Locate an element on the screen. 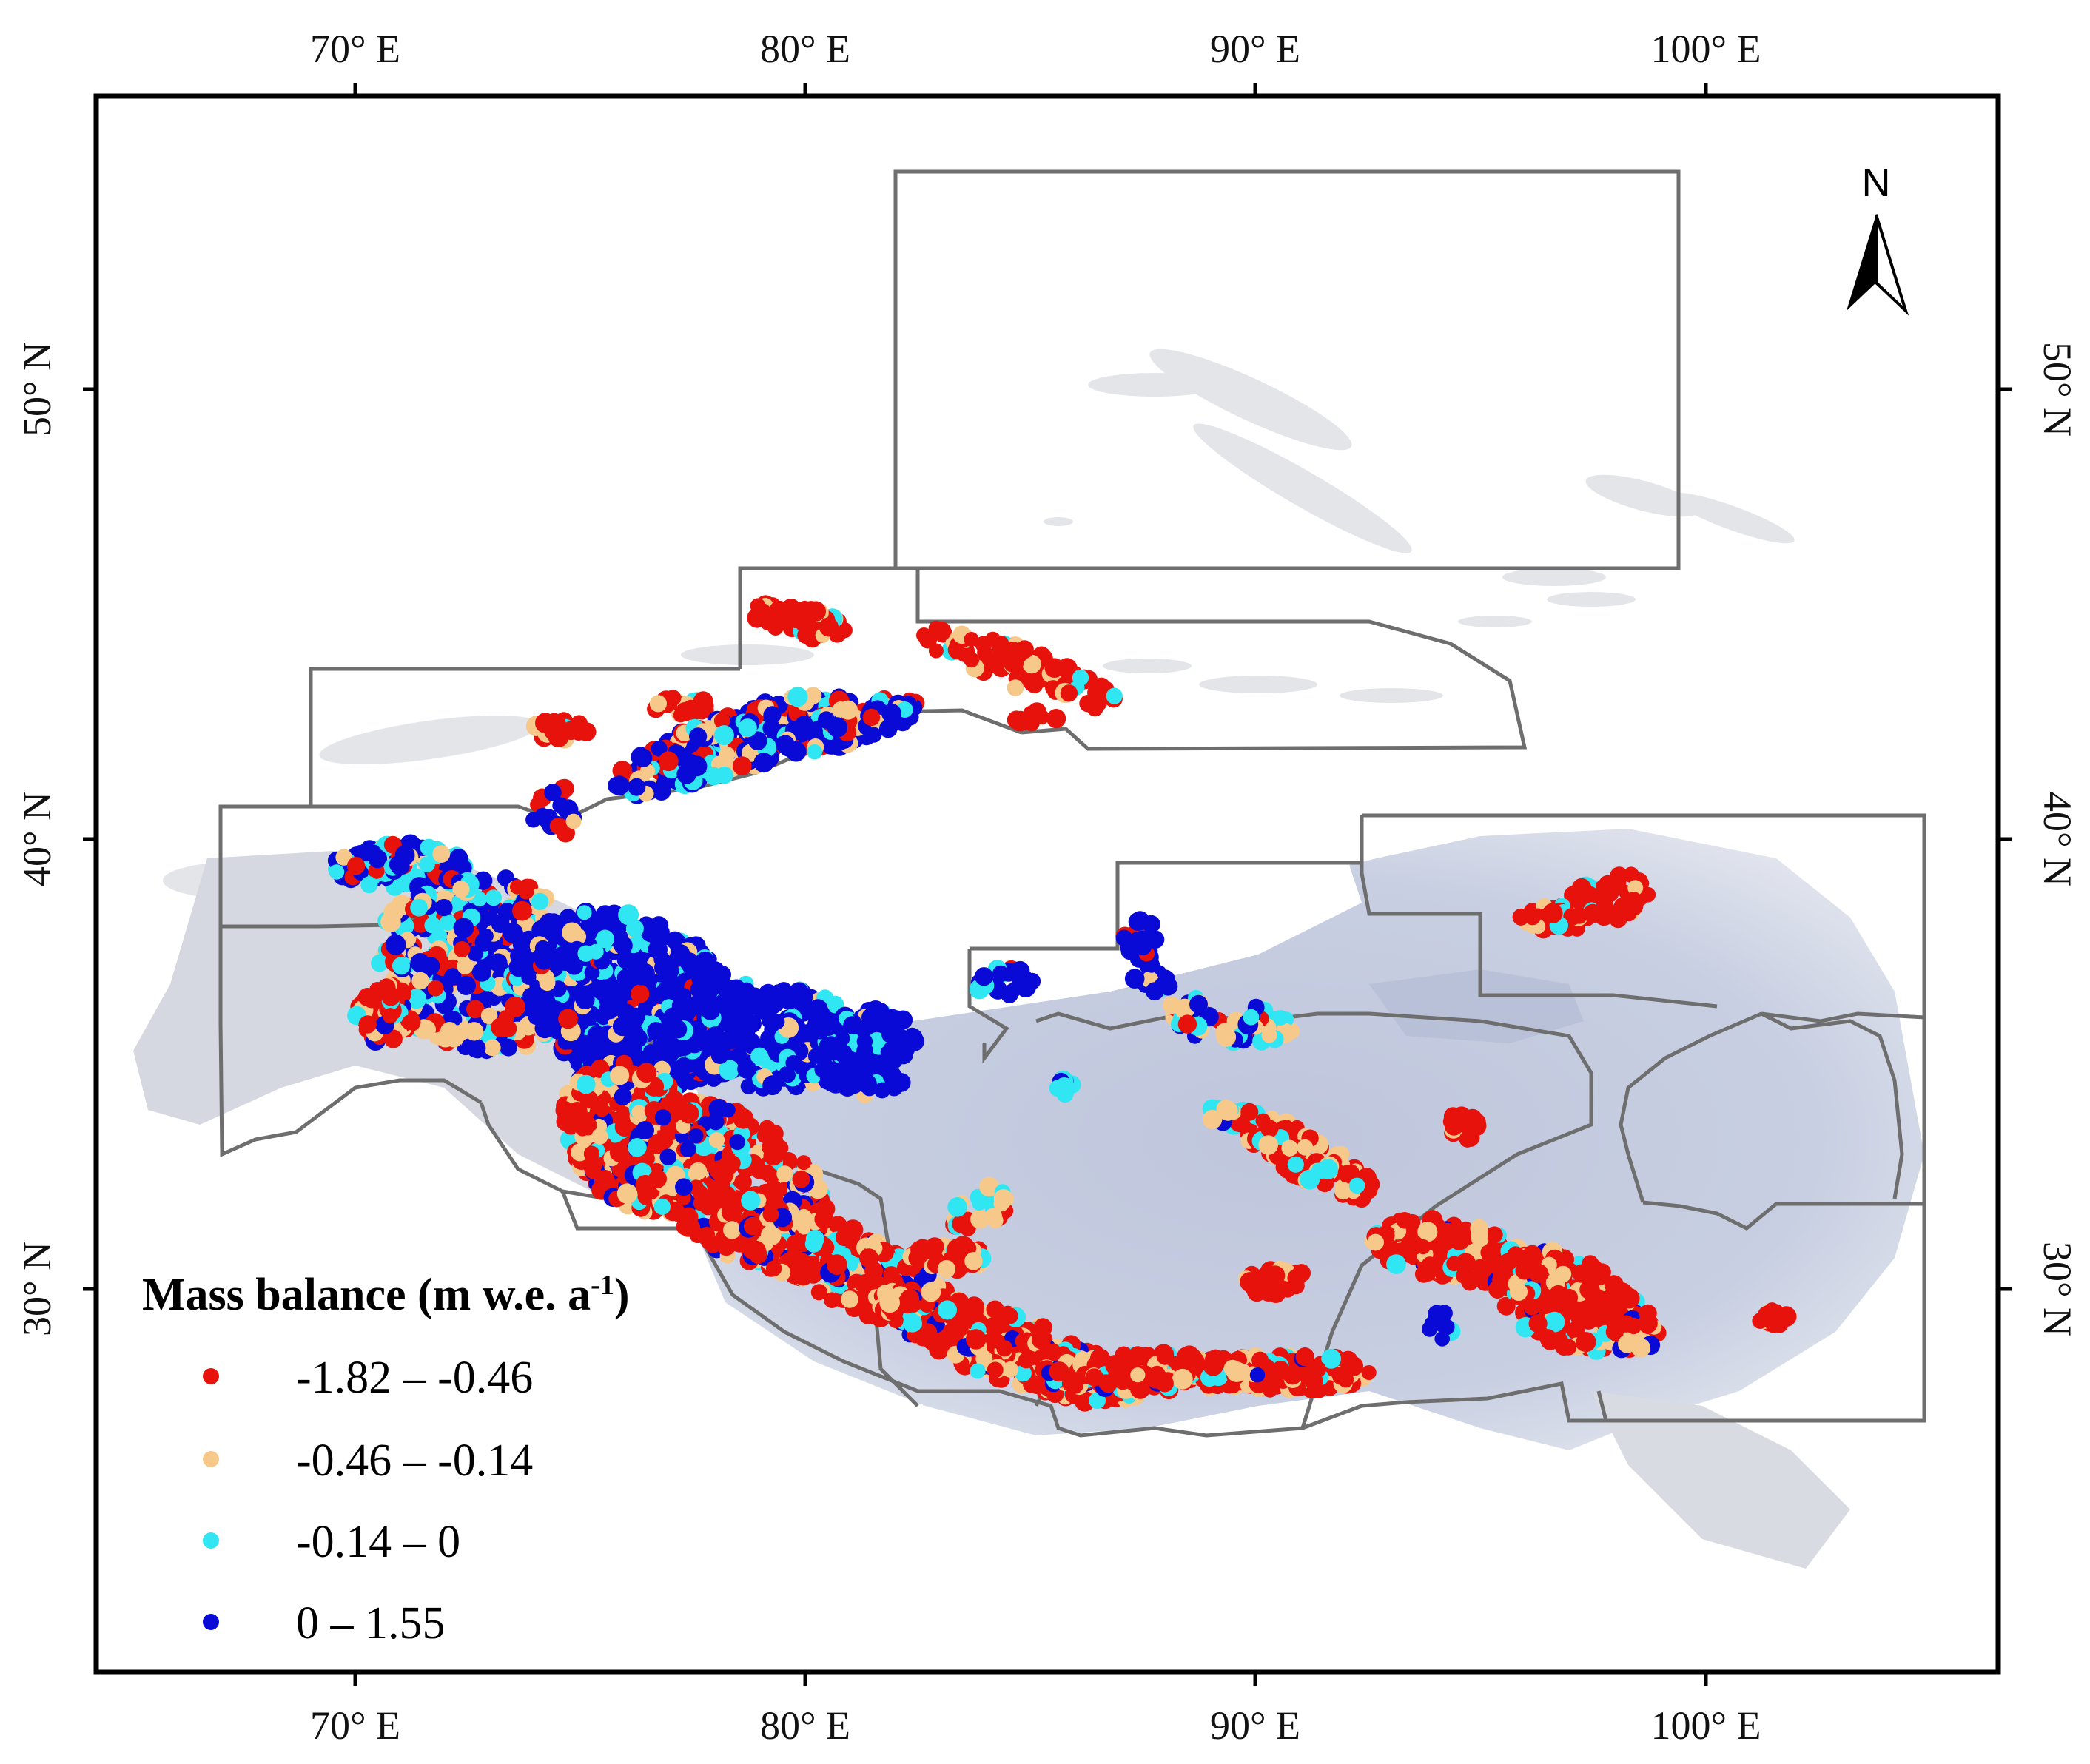 Image resolution: width=2090 pixels, height=1764 pixels. north-arrow-label: N is located at coordinates (1876, 183).